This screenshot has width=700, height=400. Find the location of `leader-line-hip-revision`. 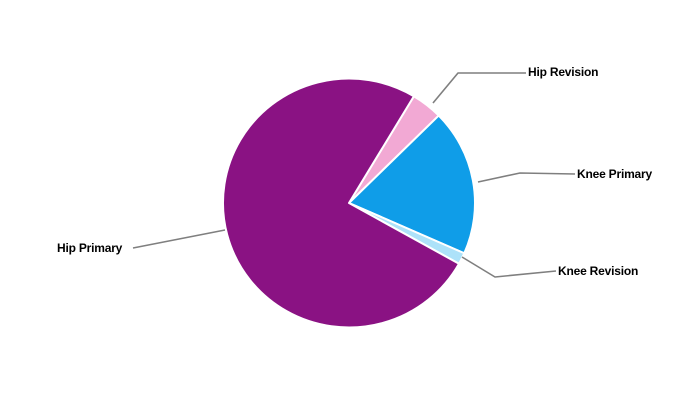

leader-line-hip-revision is located at coordinates (479, 88).